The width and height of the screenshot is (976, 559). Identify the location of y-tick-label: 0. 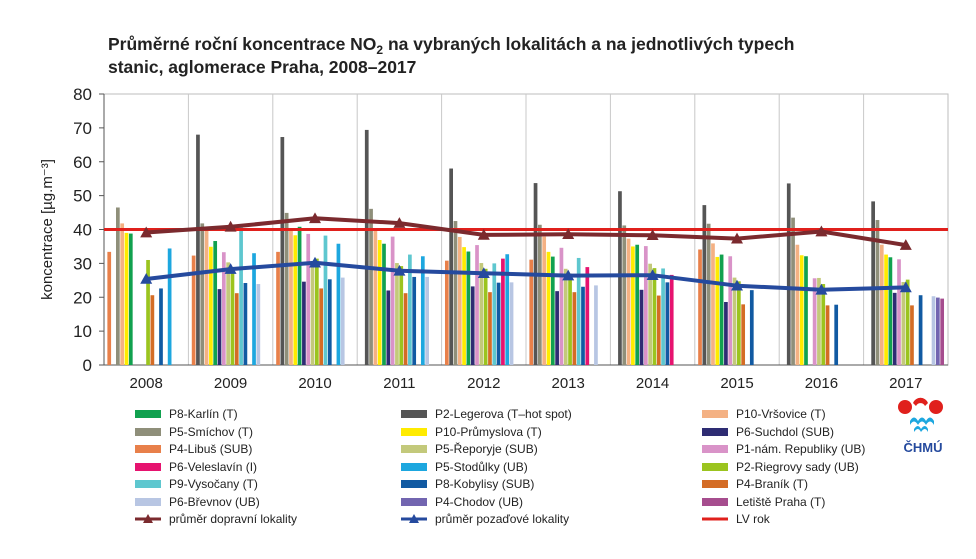
(87, 365).